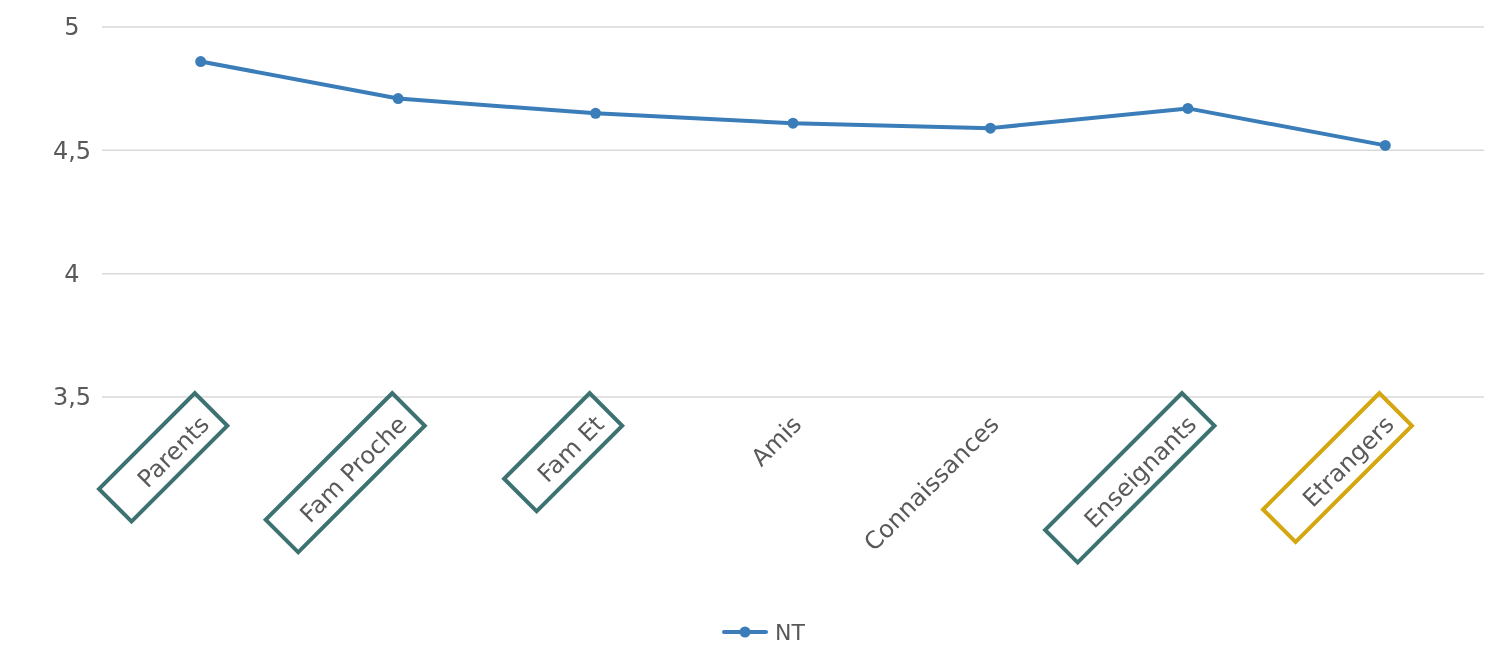 This screenshot has height=647, width=1503. What do you see at coordinates (790, 632) in the screenshot?
I see `legend-label: NT` at bounding box center [790, 632].